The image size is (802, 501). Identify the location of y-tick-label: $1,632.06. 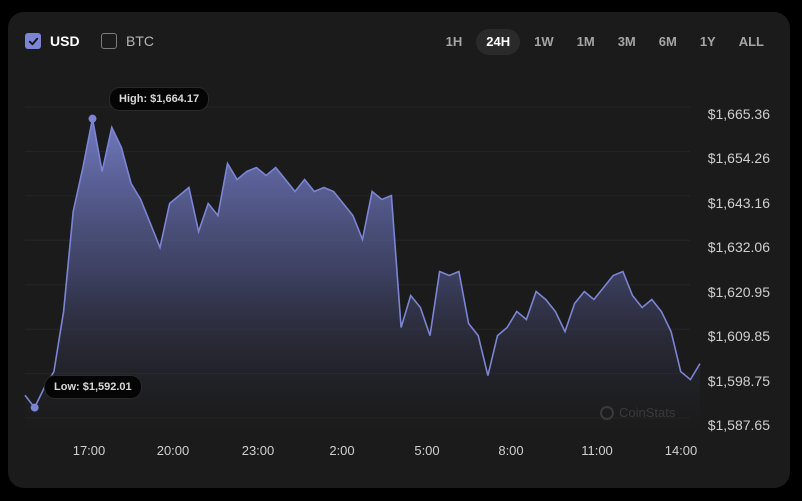
(738, 247).